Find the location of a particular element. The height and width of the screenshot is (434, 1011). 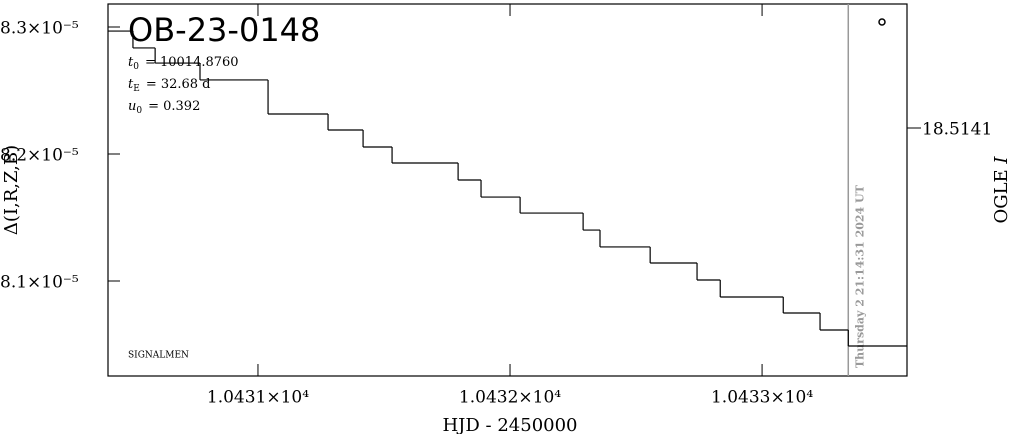

parameter-sub: E is located at coordinates (136, 89).